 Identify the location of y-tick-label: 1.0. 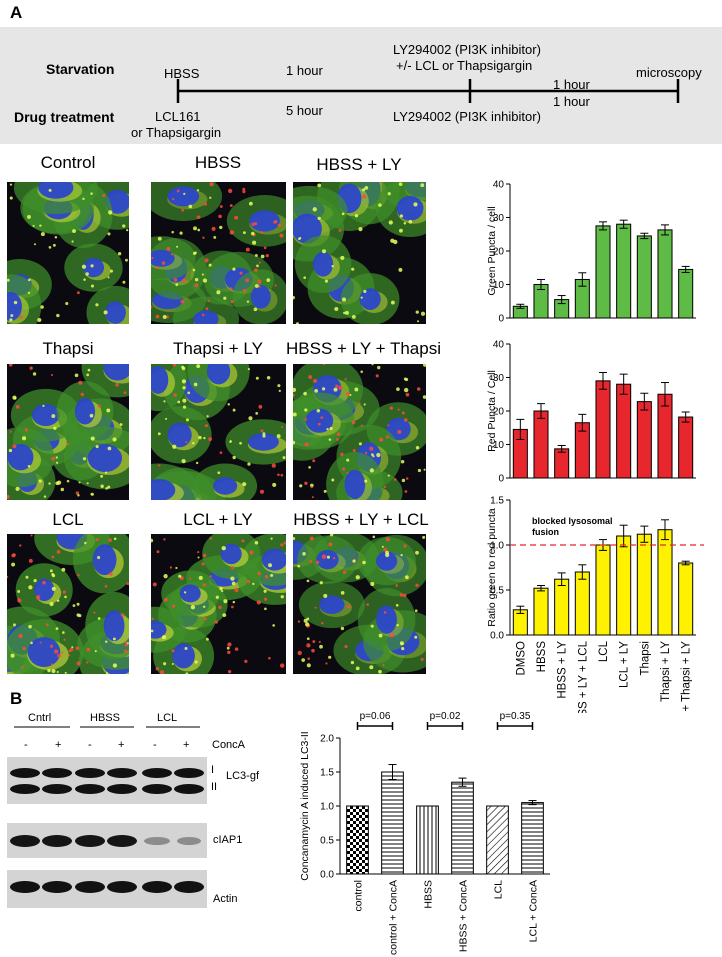
(327, 807).